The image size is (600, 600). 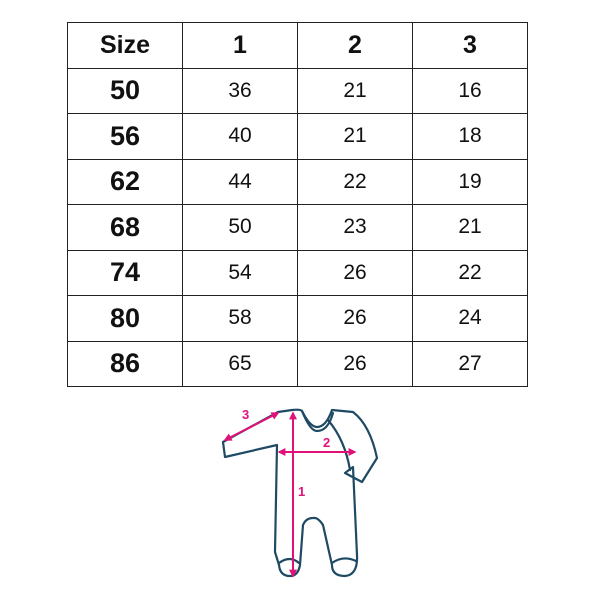 What do you see at coordinates (251, 426) in the screenshot?
I see `sleeve-arrow` at bounding box center [251, 426].